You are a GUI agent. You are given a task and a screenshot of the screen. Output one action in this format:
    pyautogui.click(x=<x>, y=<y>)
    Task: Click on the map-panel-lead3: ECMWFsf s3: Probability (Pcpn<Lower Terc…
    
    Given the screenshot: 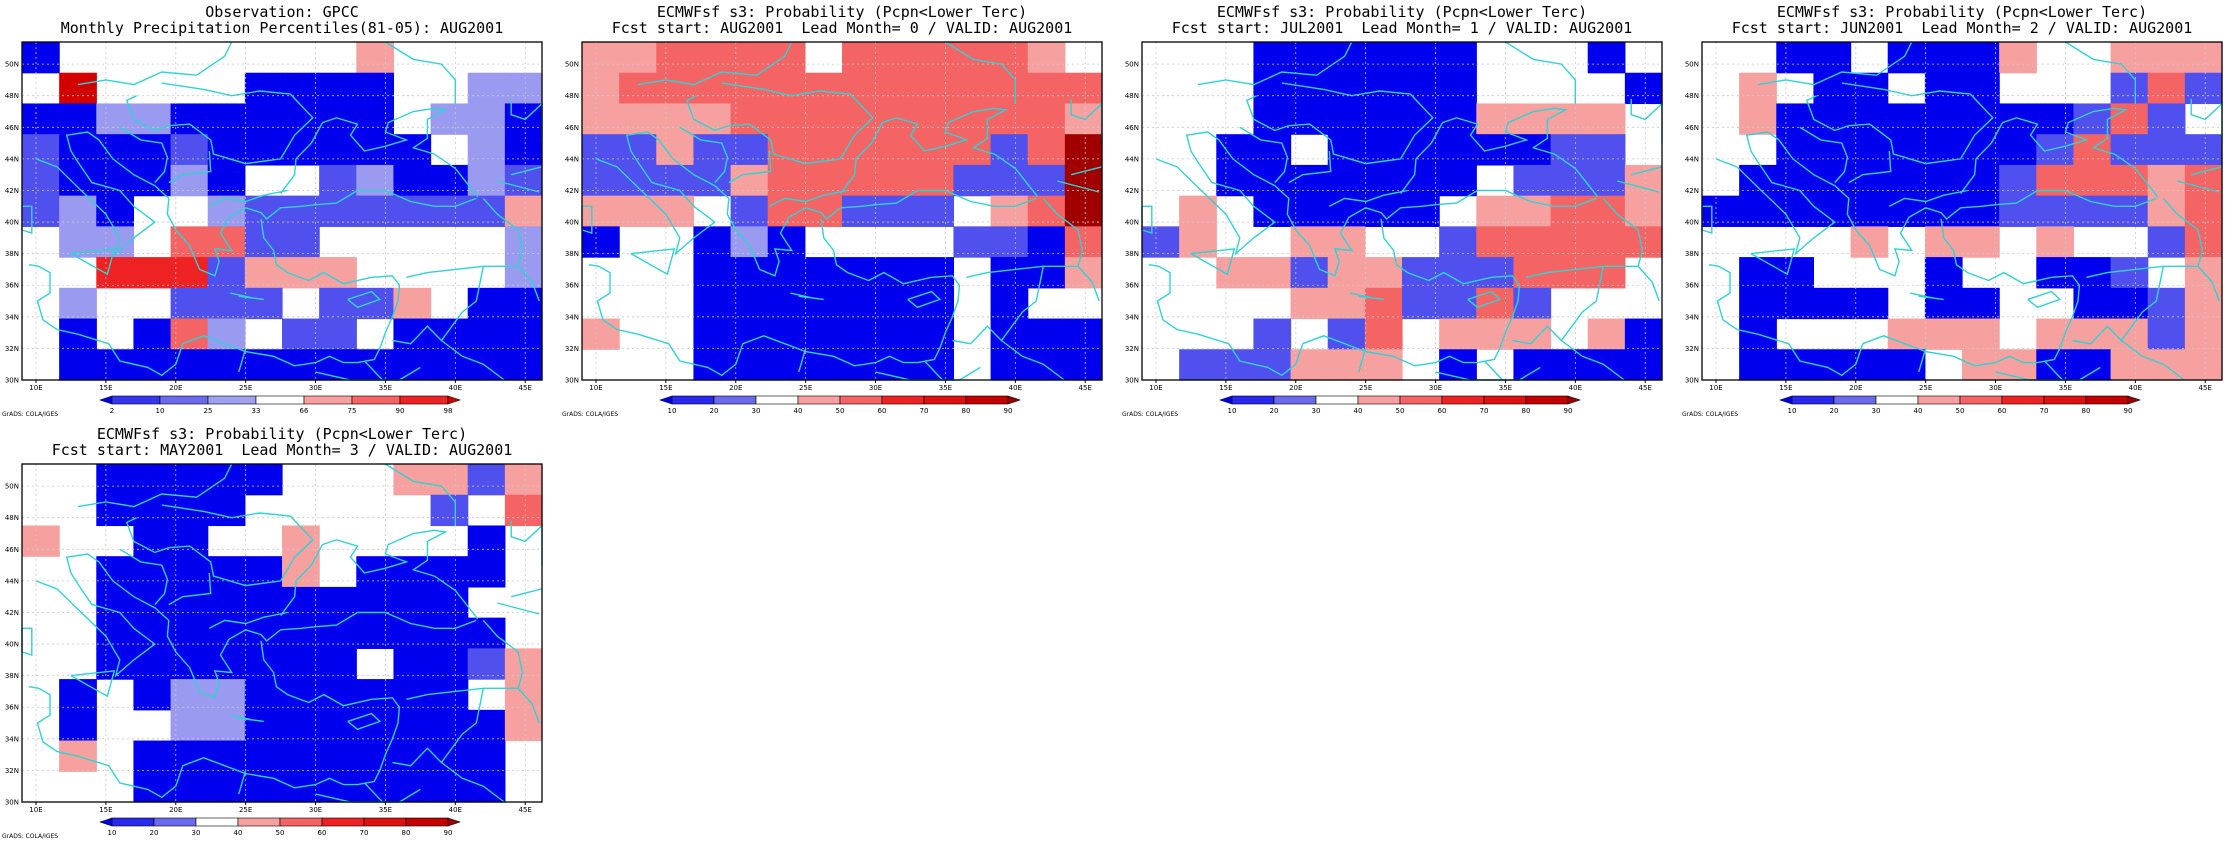 What is the action you would take?
    pyautogui.click(x=280, y=632)
    